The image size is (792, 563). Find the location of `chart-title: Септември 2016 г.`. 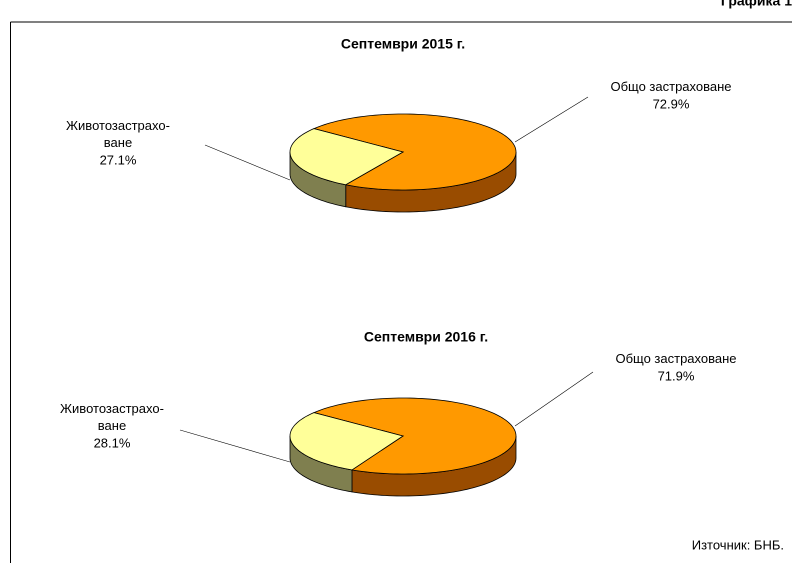

chart-title: Септември 2016 г. is located at coordinates (426, 337).